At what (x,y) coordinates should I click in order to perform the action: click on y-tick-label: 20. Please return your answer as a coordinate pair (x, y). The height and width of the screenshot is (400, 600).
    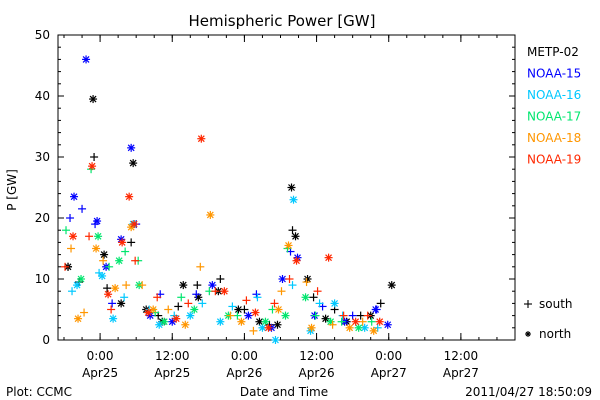
    Looking at the image, I should click on (42, 218).